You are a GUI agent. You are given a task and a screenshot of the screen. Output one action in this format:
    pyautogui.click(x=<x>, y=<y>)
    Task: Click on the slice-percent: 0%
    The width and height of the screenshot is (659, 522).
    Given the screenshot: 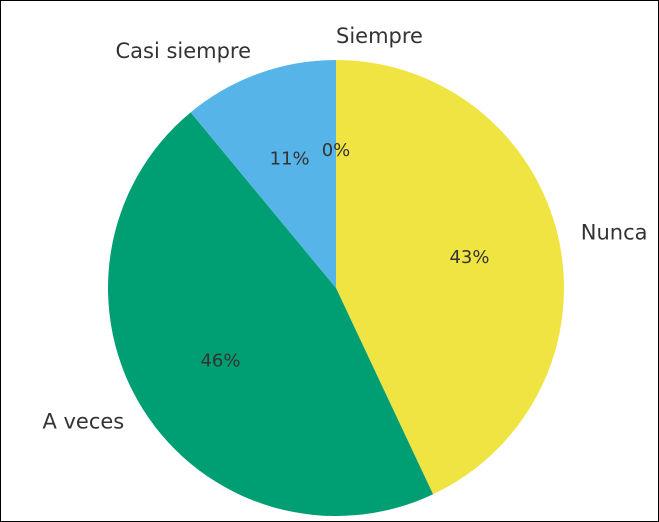 What is the action you would take?
    pyautogui.click(x=336, y=150)
    